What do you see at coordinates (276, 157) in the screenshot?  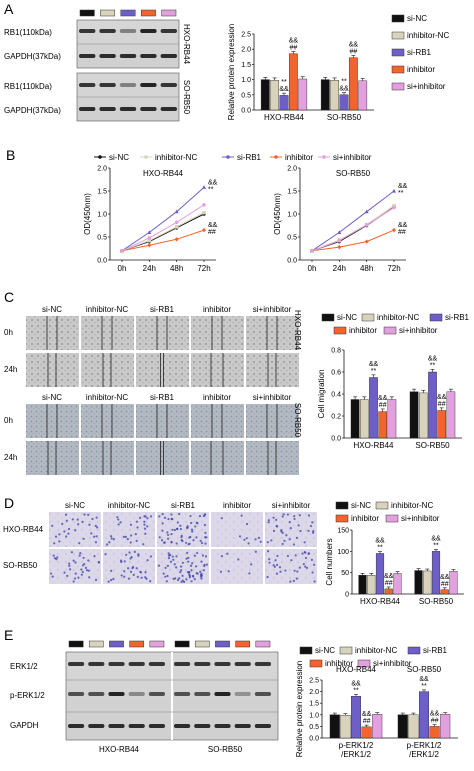 I see `legend-marker` at bounding box center [276, 157].